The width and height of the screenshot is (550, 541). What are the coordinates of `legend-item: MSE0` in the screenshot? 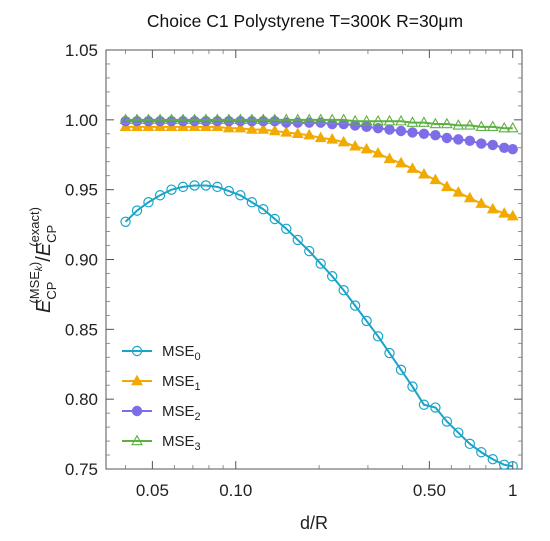 It's located at (161, 353).